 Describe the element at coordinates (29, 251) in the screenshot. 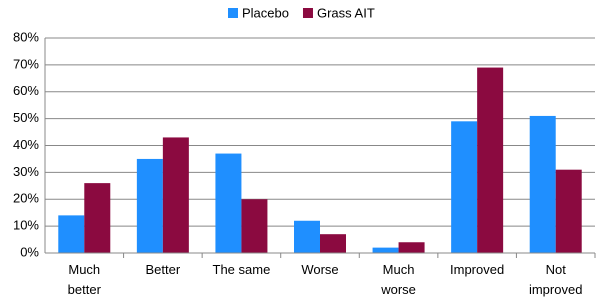

I see `y-tick-label: 0%` at that location.